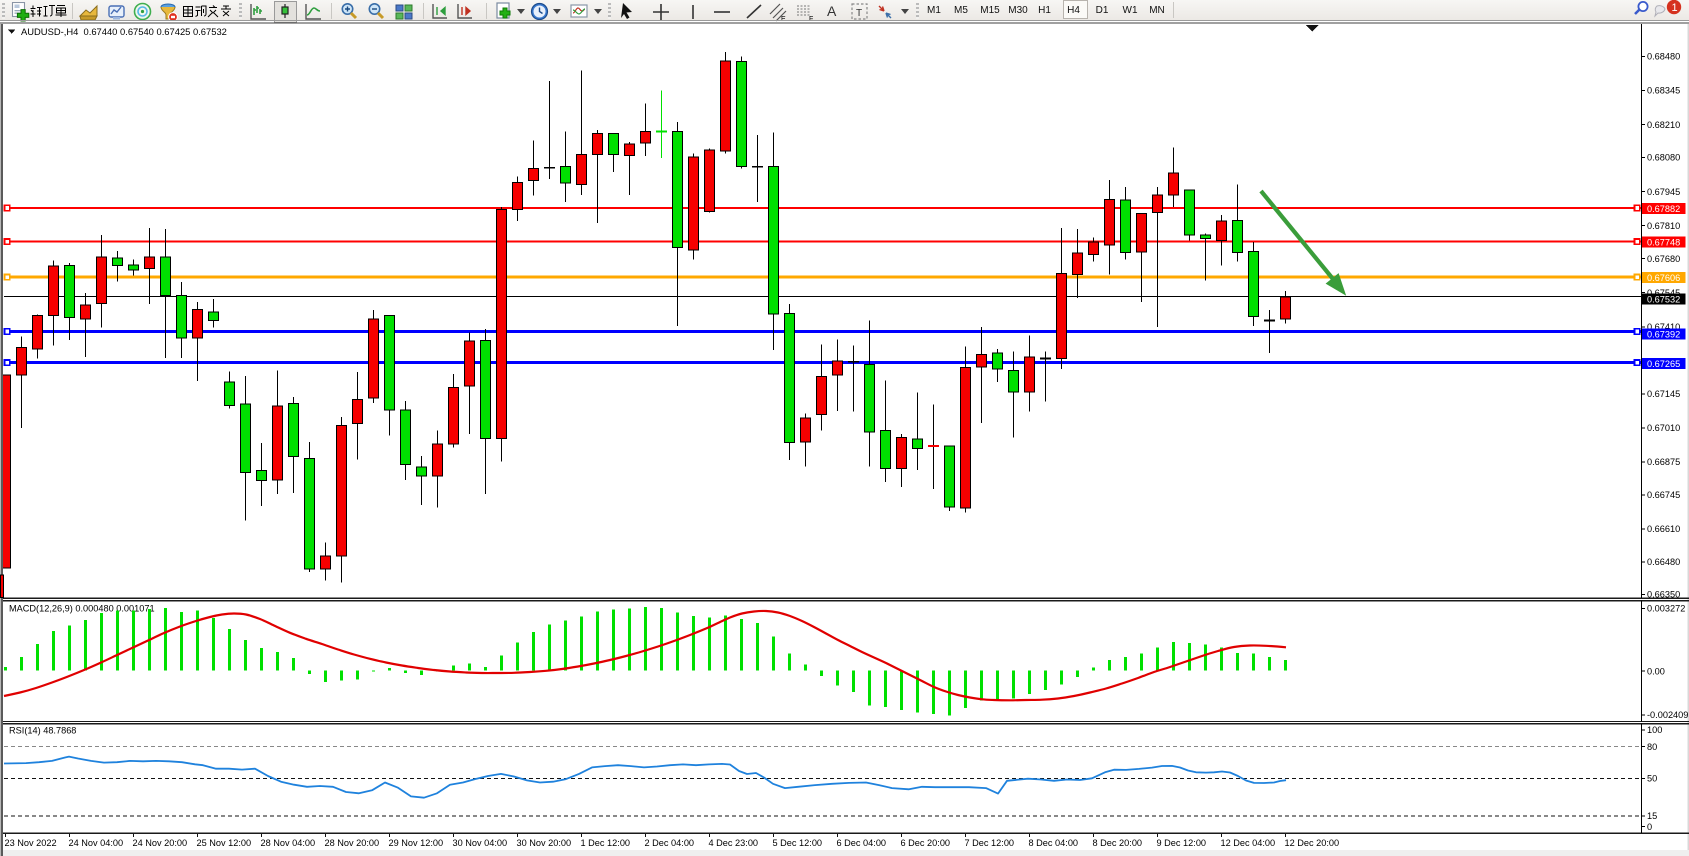 The height and width of the screenshot is (856, 1689). I want to click on svg-text: 0.66350, so click(1663, 595).